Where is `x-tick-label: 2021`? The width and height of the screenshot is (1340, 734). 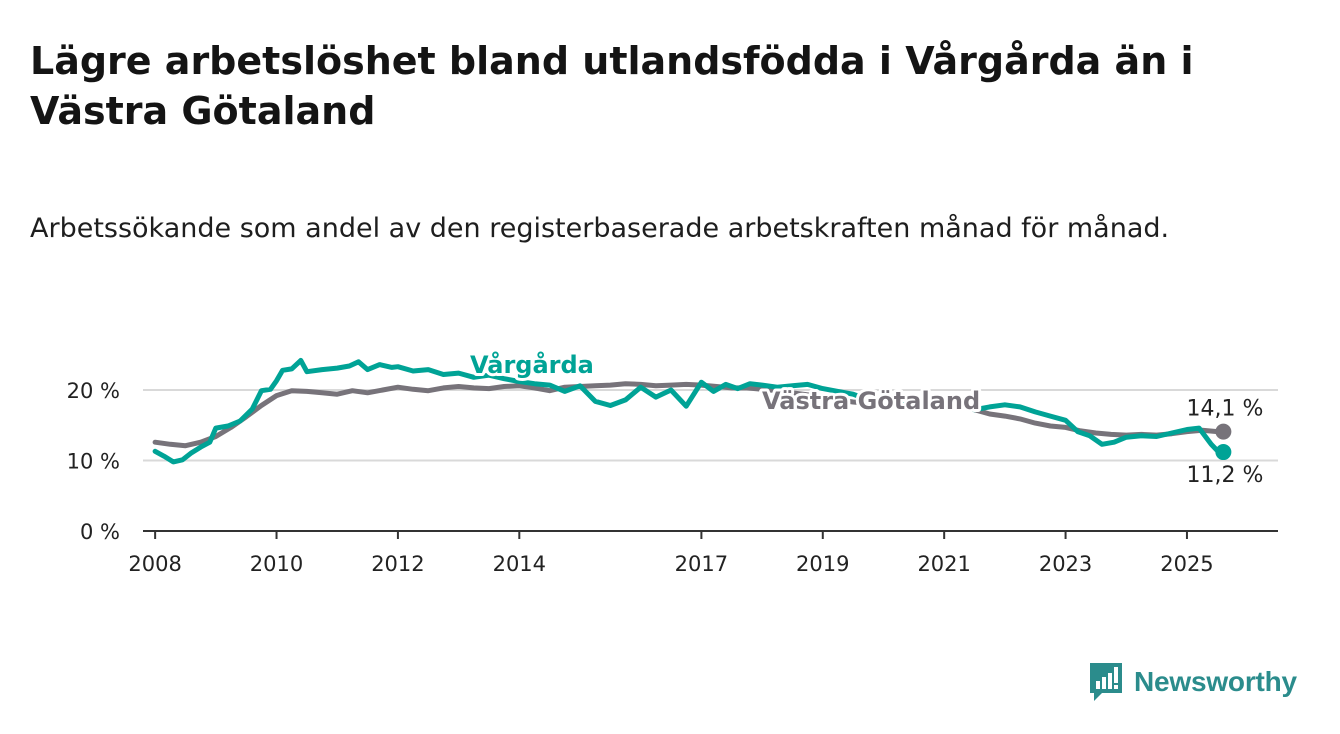 x-tick-label: 2021 is located at coordinates (943, 564).